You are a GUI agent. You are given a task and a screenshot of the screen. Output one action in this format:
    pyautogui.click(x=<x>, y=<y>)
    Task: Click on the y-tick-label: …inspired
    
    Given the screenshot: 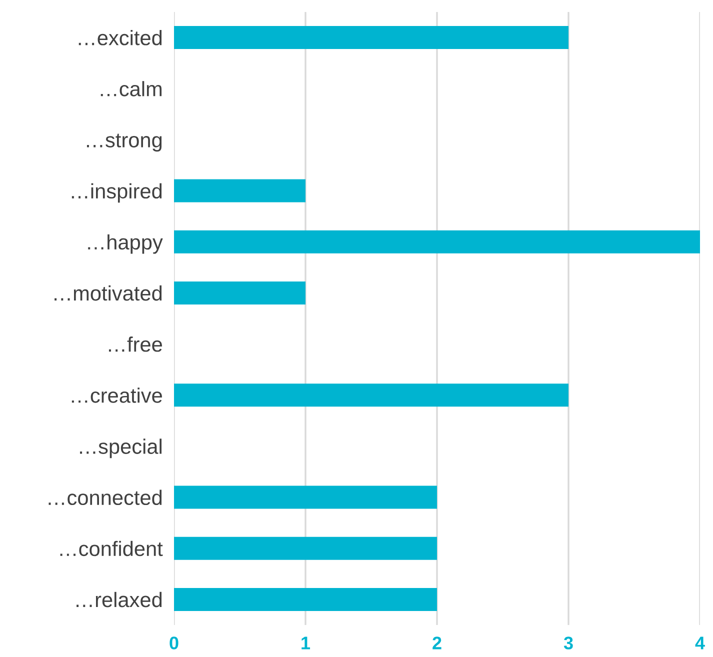 What is the action you would take?
    pyautogui.click(x=117, y=193)
    